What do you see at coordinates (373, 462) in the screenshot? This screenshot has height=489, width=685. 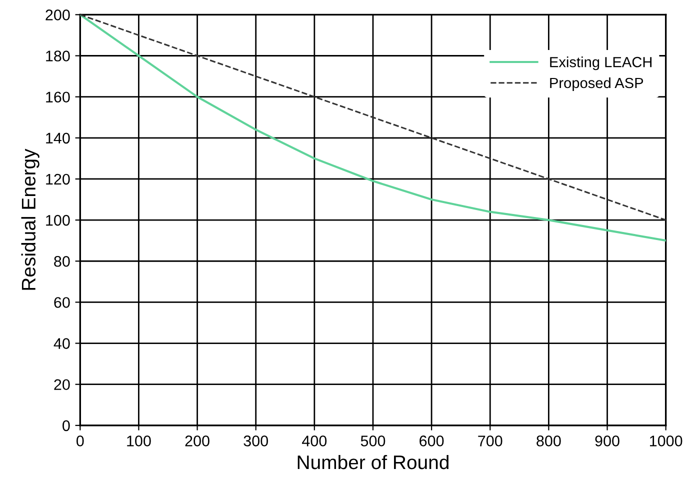 I see `x-axis-title: Number of Round` at bounding box center [373, 462].